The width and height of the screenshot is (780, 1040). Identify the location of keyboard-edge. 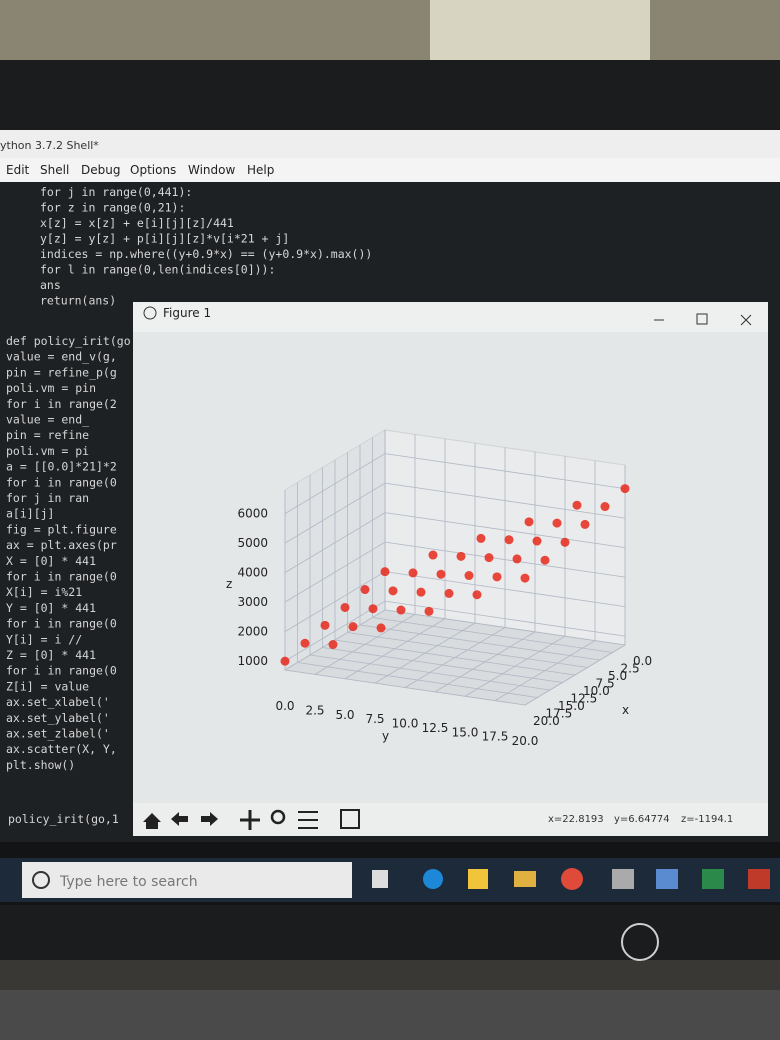
(390, 1015).